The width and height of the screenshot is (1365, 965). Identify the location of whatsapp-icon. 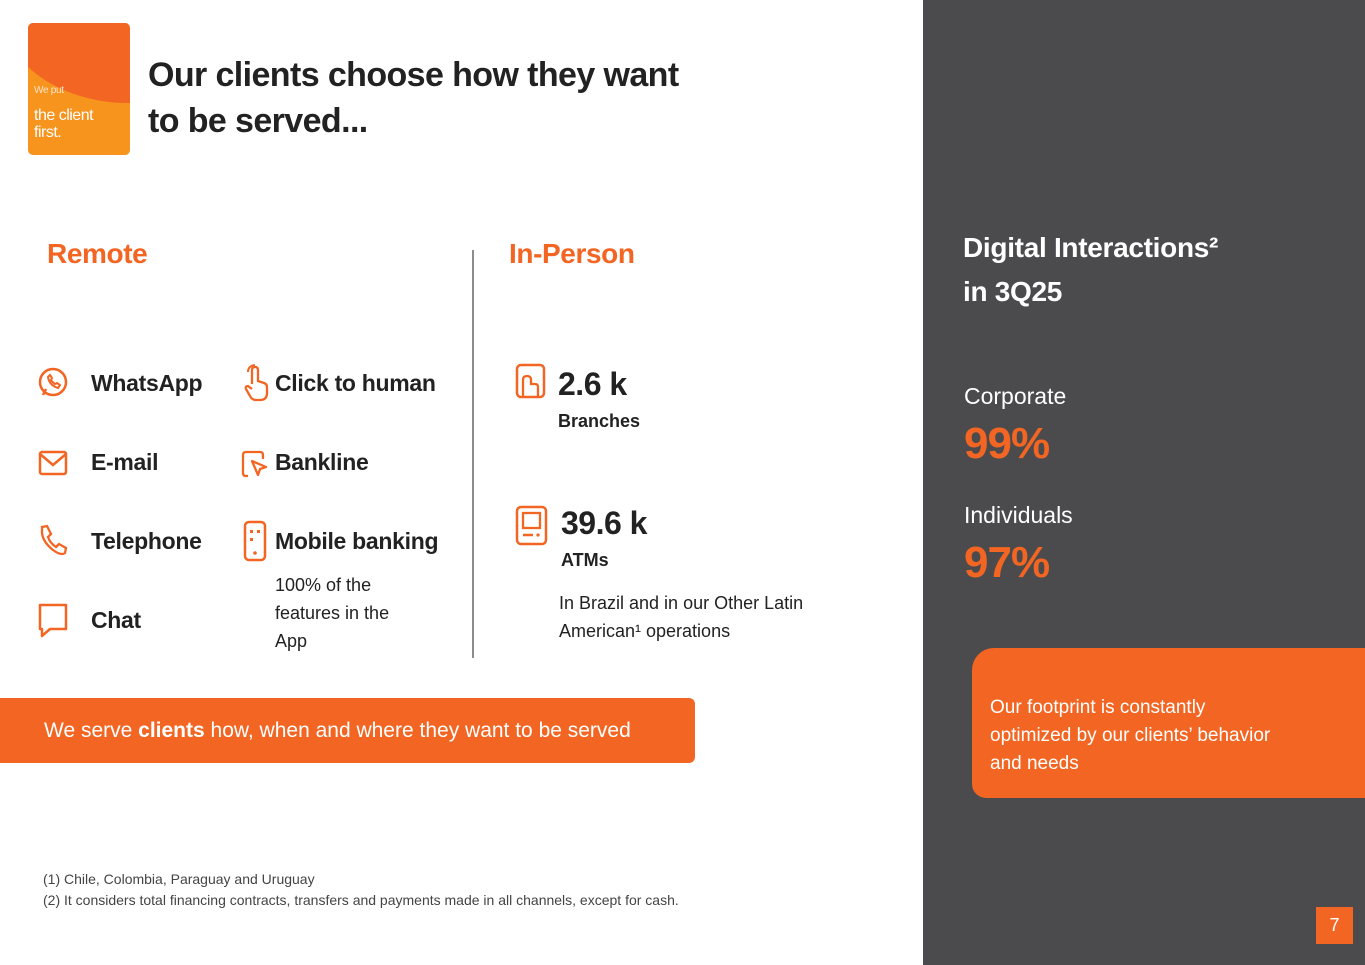
(53, 383).